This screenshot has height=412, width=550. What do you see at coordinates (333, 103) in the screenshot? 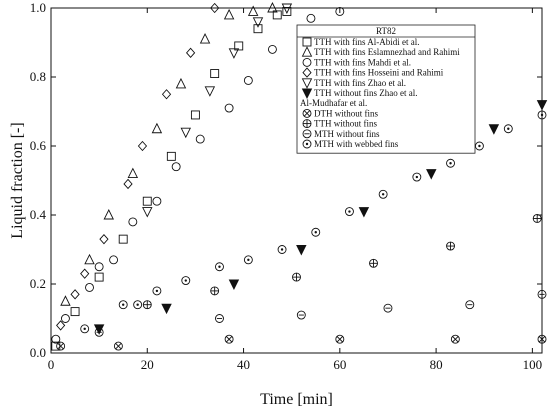
I see `legend-subheading: Al-Mudhafar et al.` at bounding box center [333, 103].